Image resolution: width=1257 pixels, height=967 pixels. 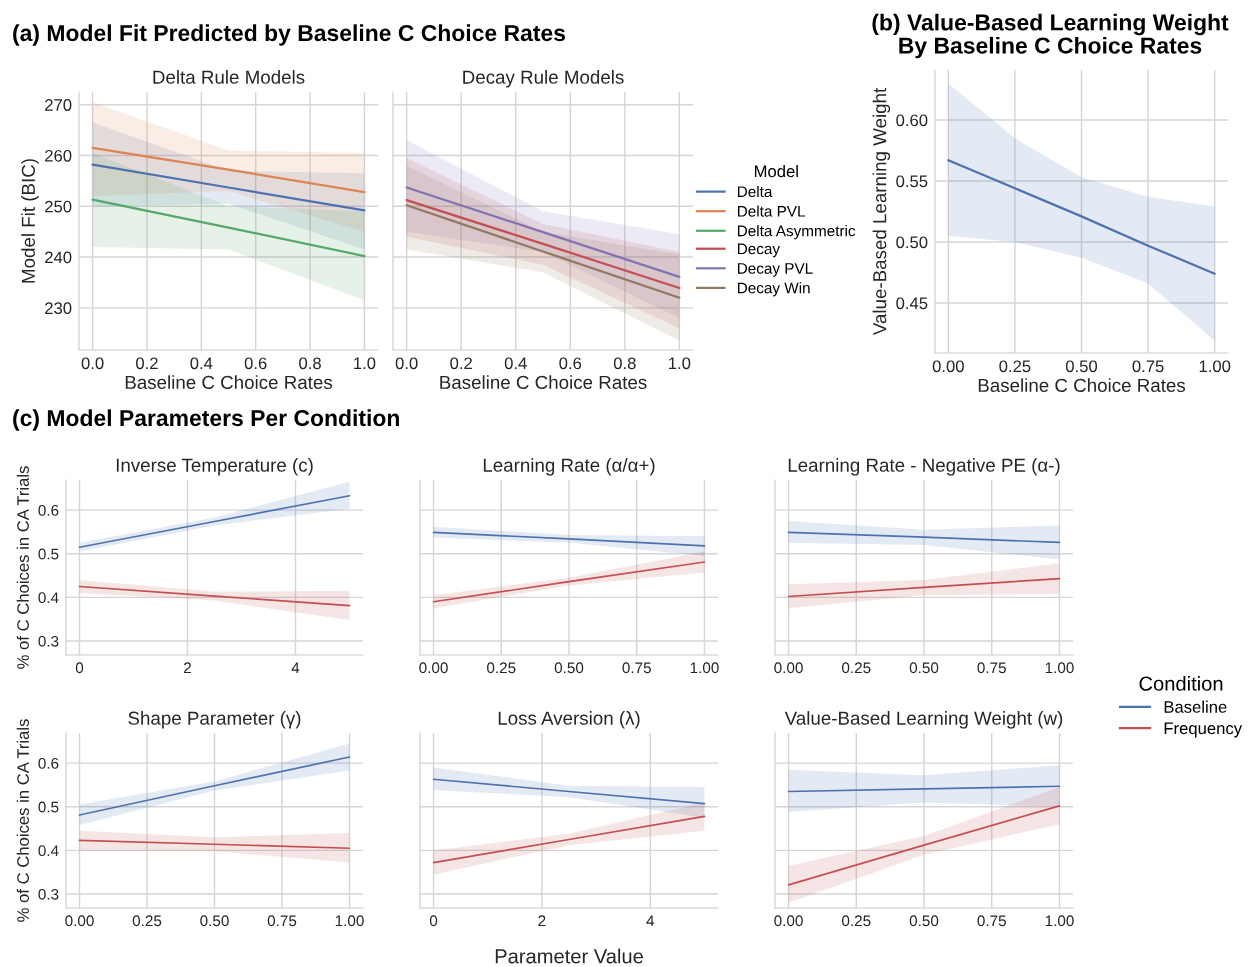 I want to click on chart-subtitle: Inverse Temperature (c), so click(x=214, y=467).